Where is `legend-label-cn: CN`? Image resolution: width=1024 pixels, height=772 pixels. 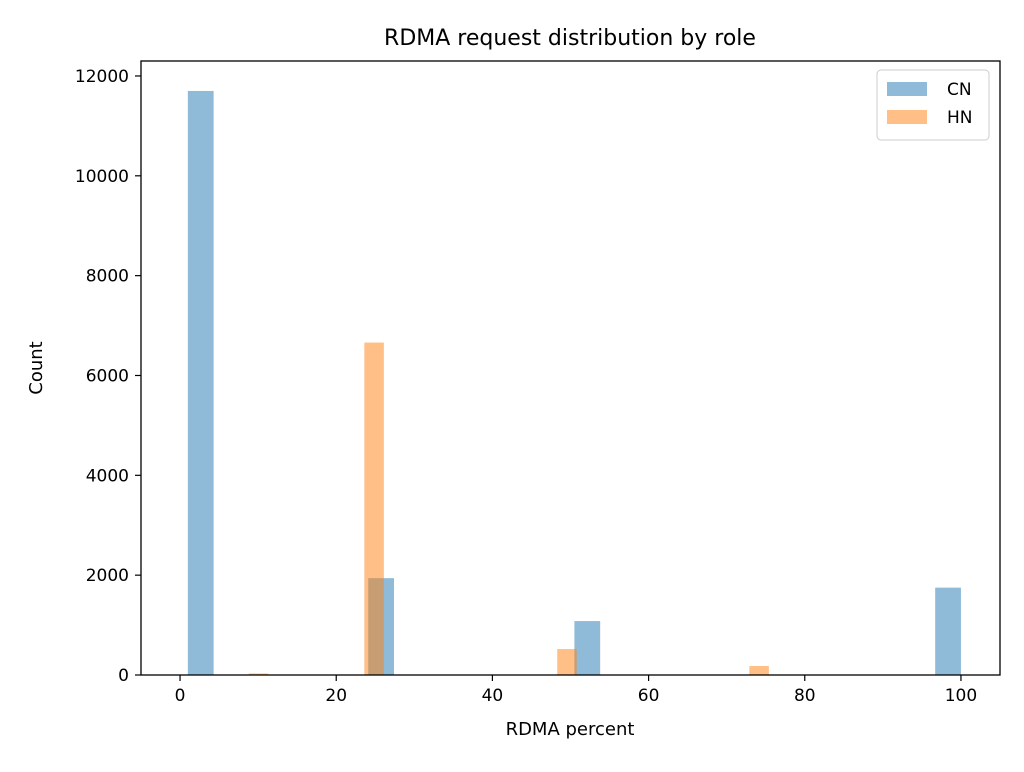 legend-label-cn: CN is located at coordinates (959, 90).